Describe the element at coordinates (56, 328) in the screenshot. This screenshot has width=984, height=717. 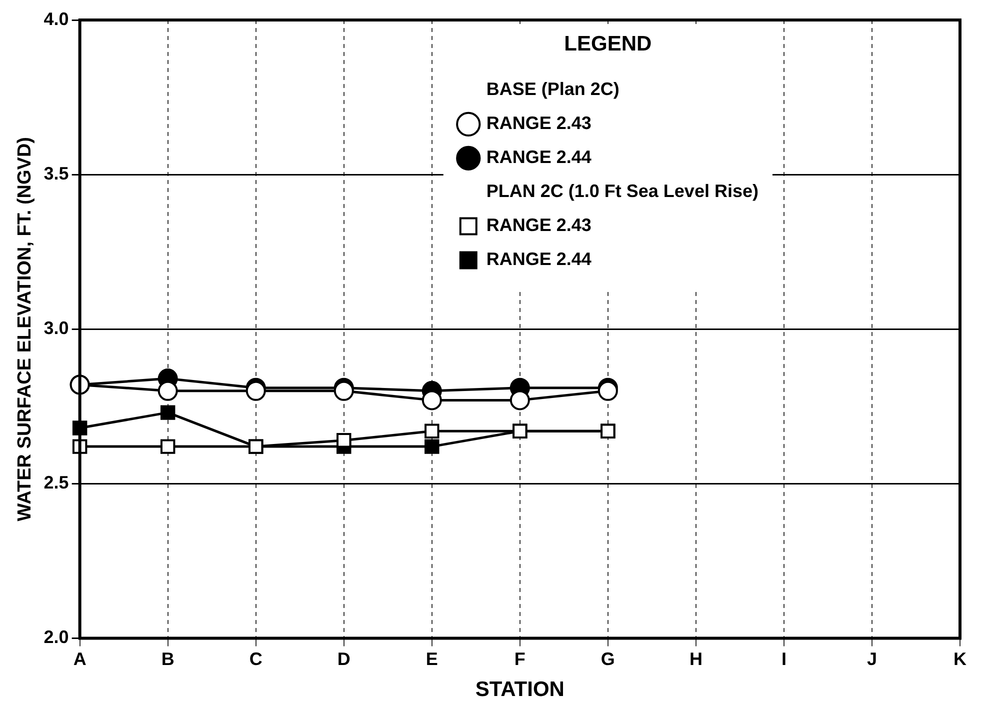
I see `y-tick-label: 3.0` at that location.